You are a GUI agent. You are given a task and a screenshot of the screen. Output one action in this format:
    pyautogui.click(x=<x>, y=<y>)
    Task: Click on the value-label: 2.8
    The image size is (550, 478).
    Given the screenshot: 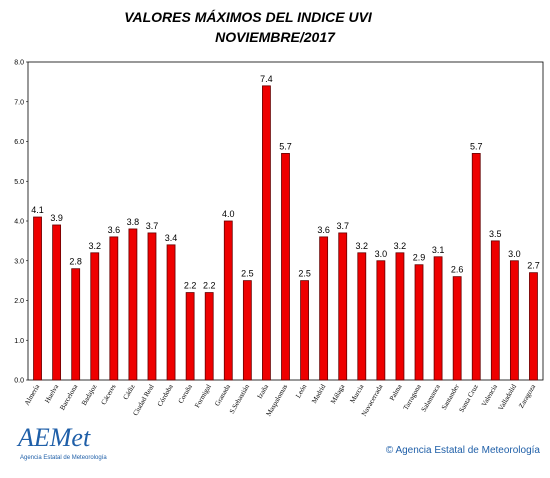 What is the action you would take?
    pyautogui.click(x=75, y=262)
    